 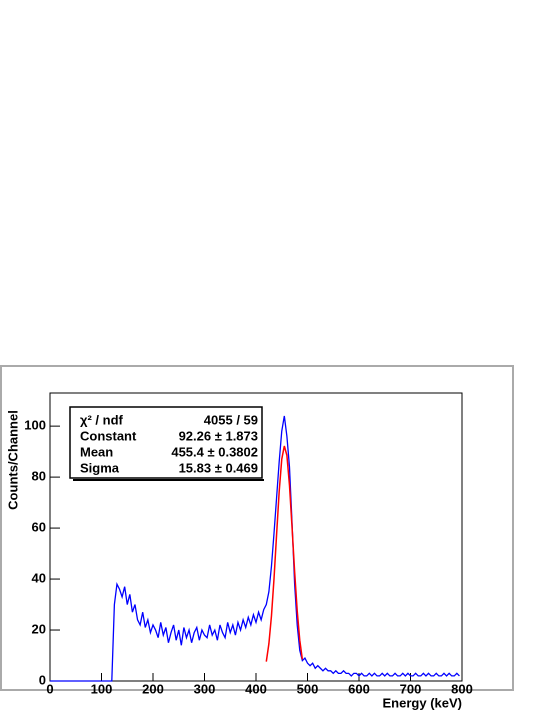 What do you see at coordinates (35, 425) in the screenshot?
I see `y-tick-label: 100` at bounding box center [35, 425].